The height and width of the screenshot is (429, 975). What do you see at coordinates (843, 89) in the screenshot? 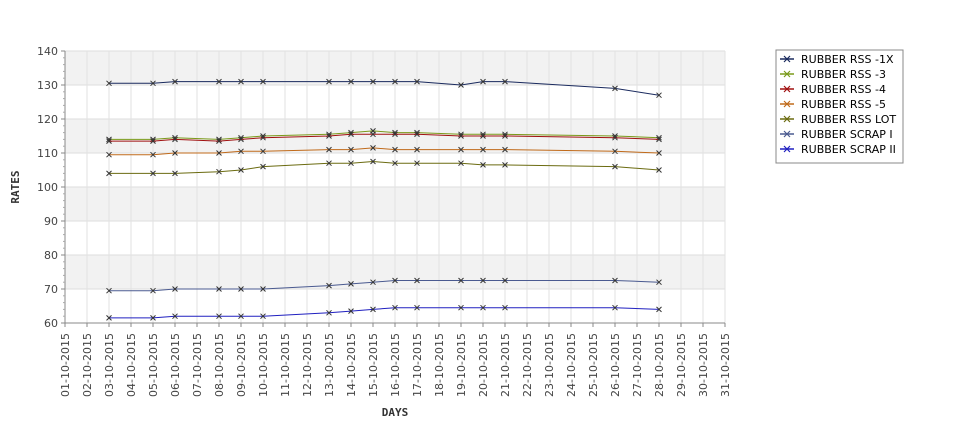
I see `legend-label: RUBBER RSS -4` at bounding box center [843, 89].